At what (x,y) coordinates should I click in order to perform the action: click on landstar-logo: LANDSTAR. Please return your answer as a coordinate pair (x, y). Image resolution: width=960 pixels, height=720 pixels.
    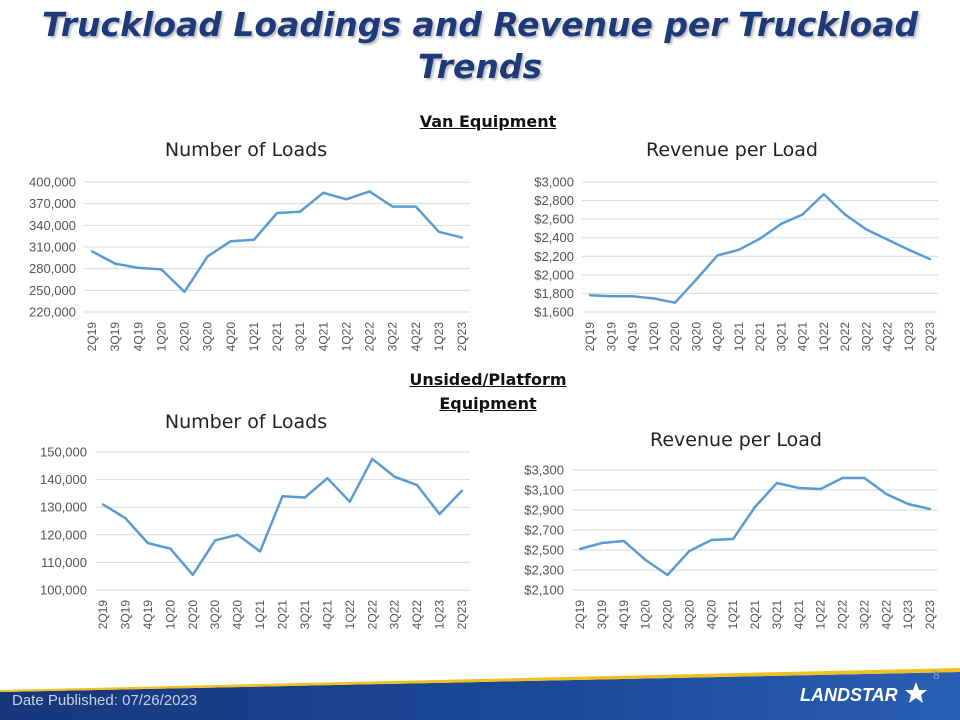
    Looking at the image, I should click on (863, 693).